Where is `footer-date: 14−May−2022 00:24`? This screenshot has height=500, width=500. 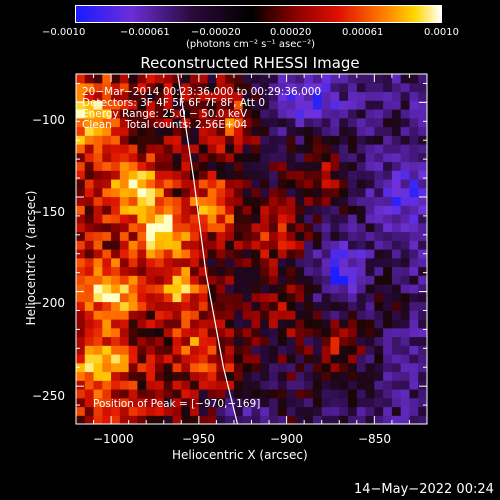
footer-date: 14−May−2022 00:24 is located at coordinates (424, 489).